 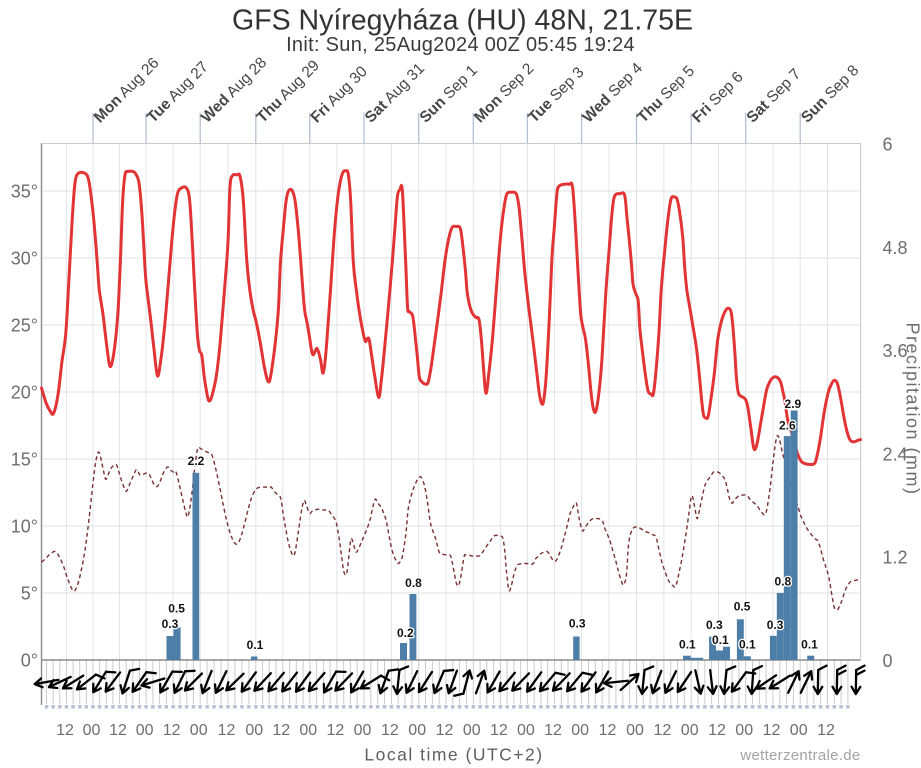 What do you see at coordinates (895, 248) in the screenshot?
I see `svg-text: 4.8` at bounding box center [895, 248].